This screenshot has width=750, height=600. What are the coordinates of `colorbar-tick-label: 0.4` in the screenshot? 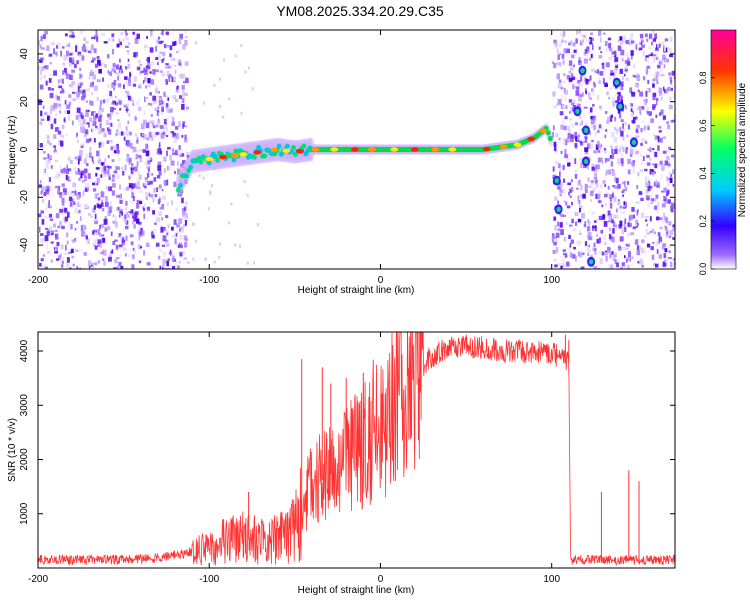 It's located at (703, 173).